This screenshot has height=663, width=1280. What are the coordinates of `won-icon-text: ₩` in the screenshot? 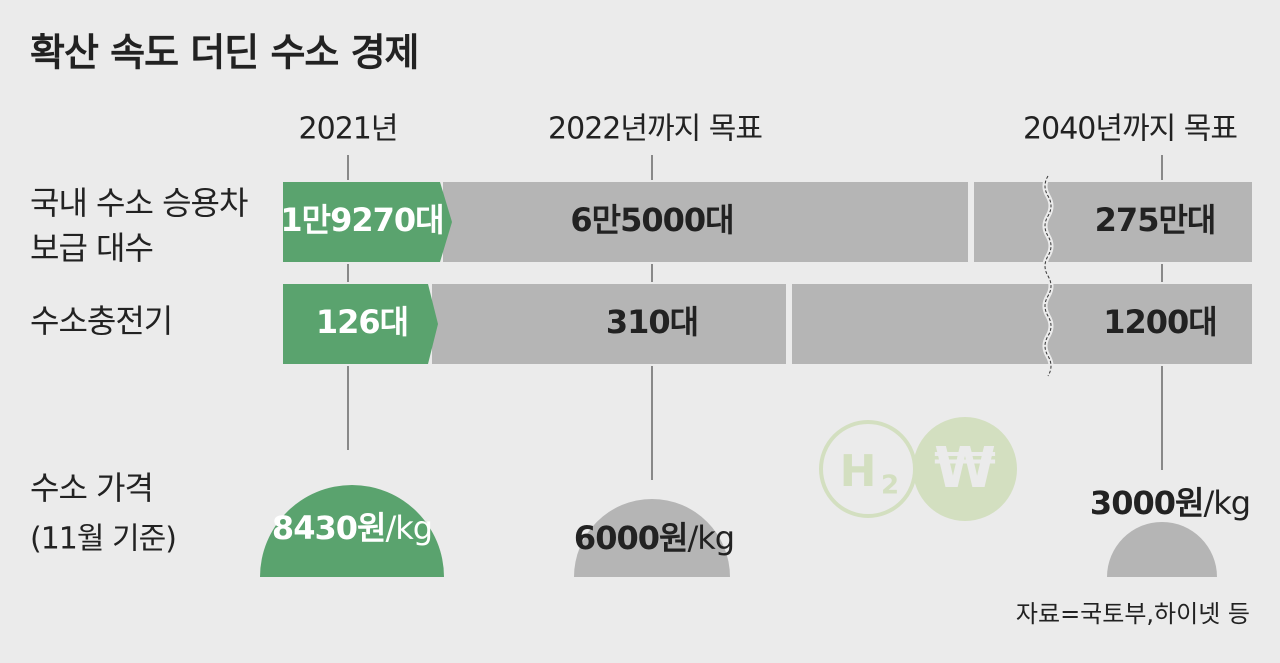 It's located at (965, 468).